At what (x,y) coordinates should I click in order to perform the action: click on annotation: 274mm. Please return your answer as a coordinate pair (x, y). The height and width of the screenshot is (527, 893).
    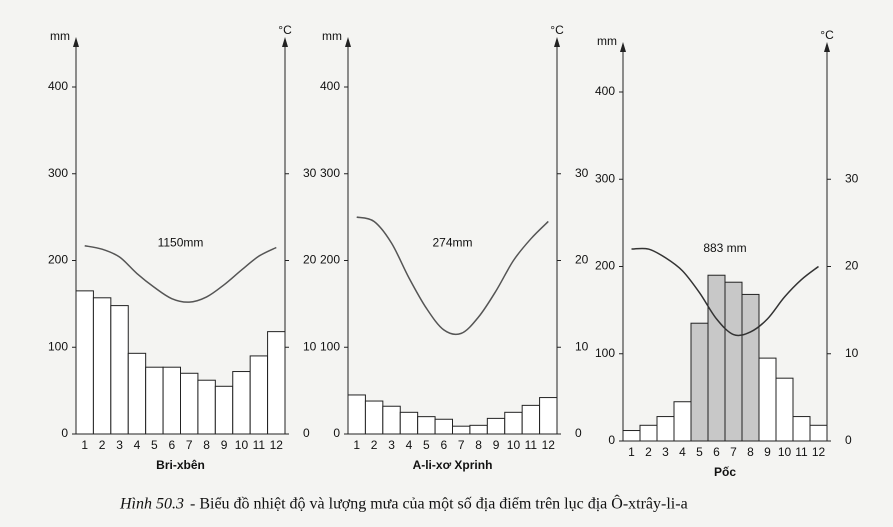
    Looking at the image, I should click on (452, 242).